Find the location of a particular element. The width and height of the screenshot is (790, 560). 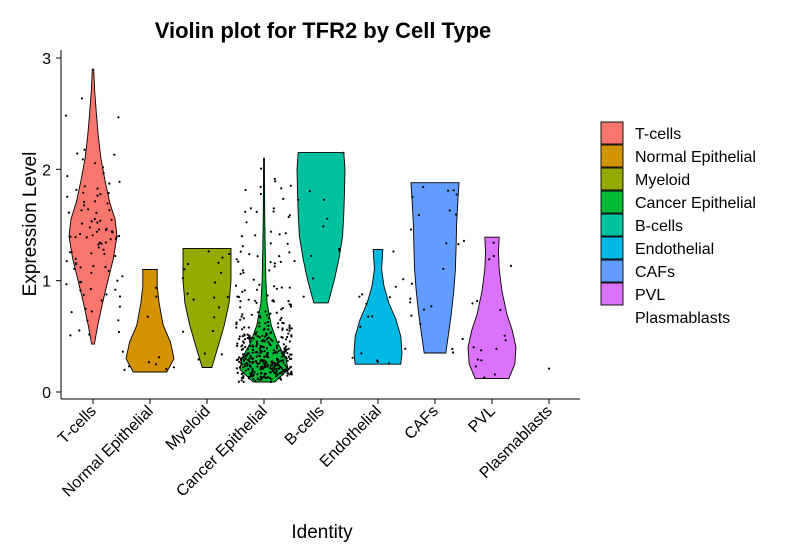

y-tick-label: 1 is located at coordinates (46, 282).